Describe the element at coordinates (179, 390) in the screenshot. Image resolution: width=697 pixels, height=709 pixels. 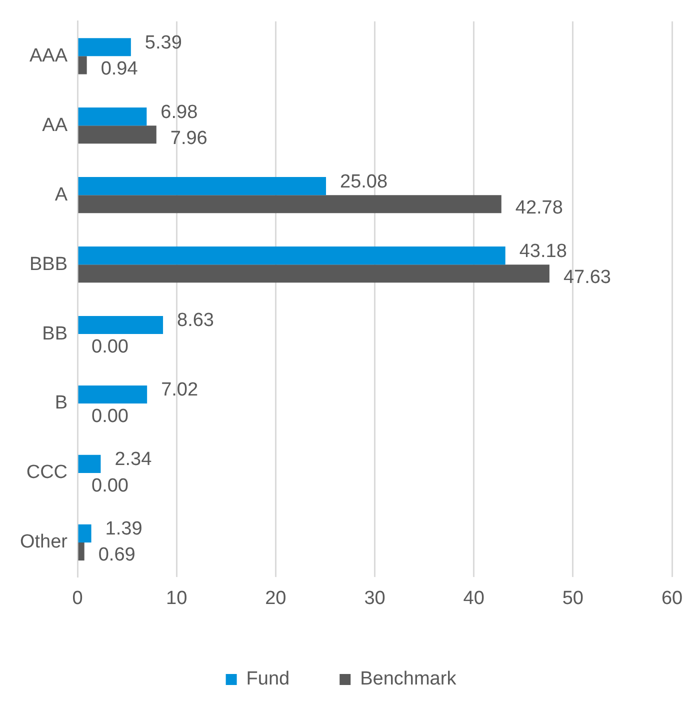
I see `data-label: 7.02` at that location.